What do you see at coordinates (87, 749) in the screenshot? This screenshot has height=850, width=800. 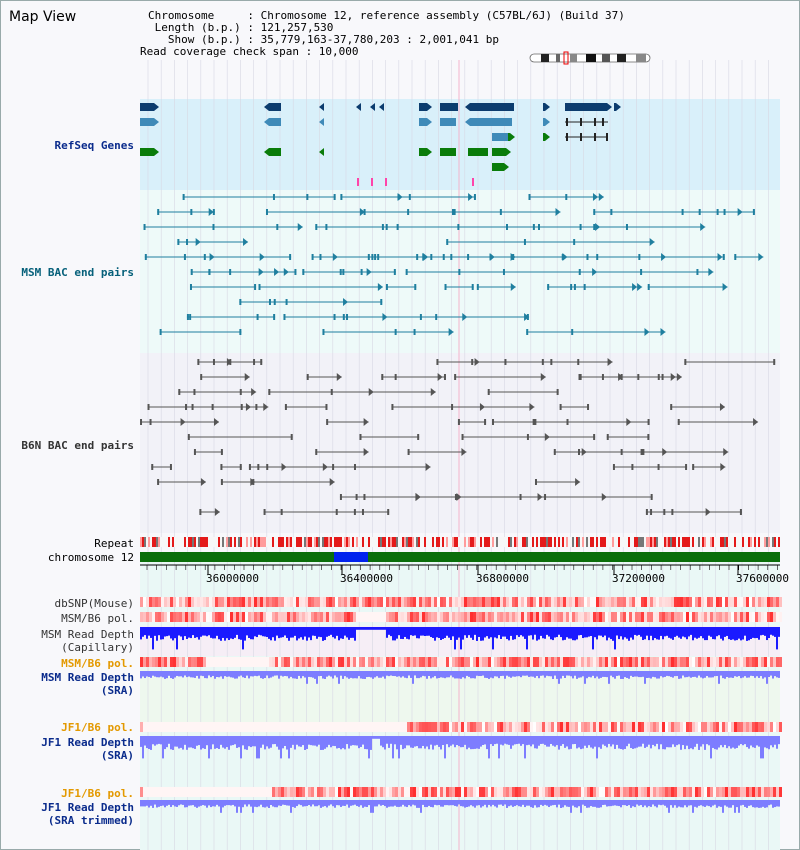 I see `track-label-jf1-depth: JF1 Read Depth (SRA)` at bounding box center [87, 749].